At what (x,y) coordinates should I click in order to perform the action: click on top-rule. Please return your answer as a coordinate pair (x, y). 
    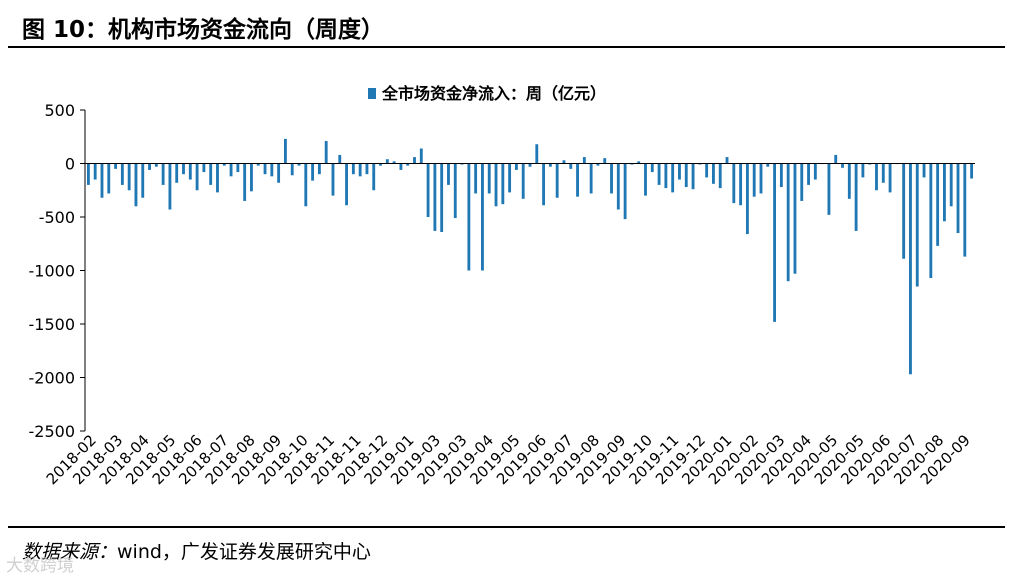
    Looking at the image, I should click on (506, 47).